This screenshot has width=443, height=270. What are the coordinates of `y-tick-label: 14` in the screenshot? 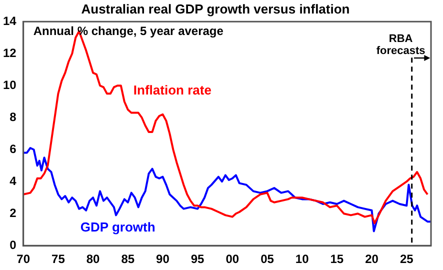 It's located at (9, 21).